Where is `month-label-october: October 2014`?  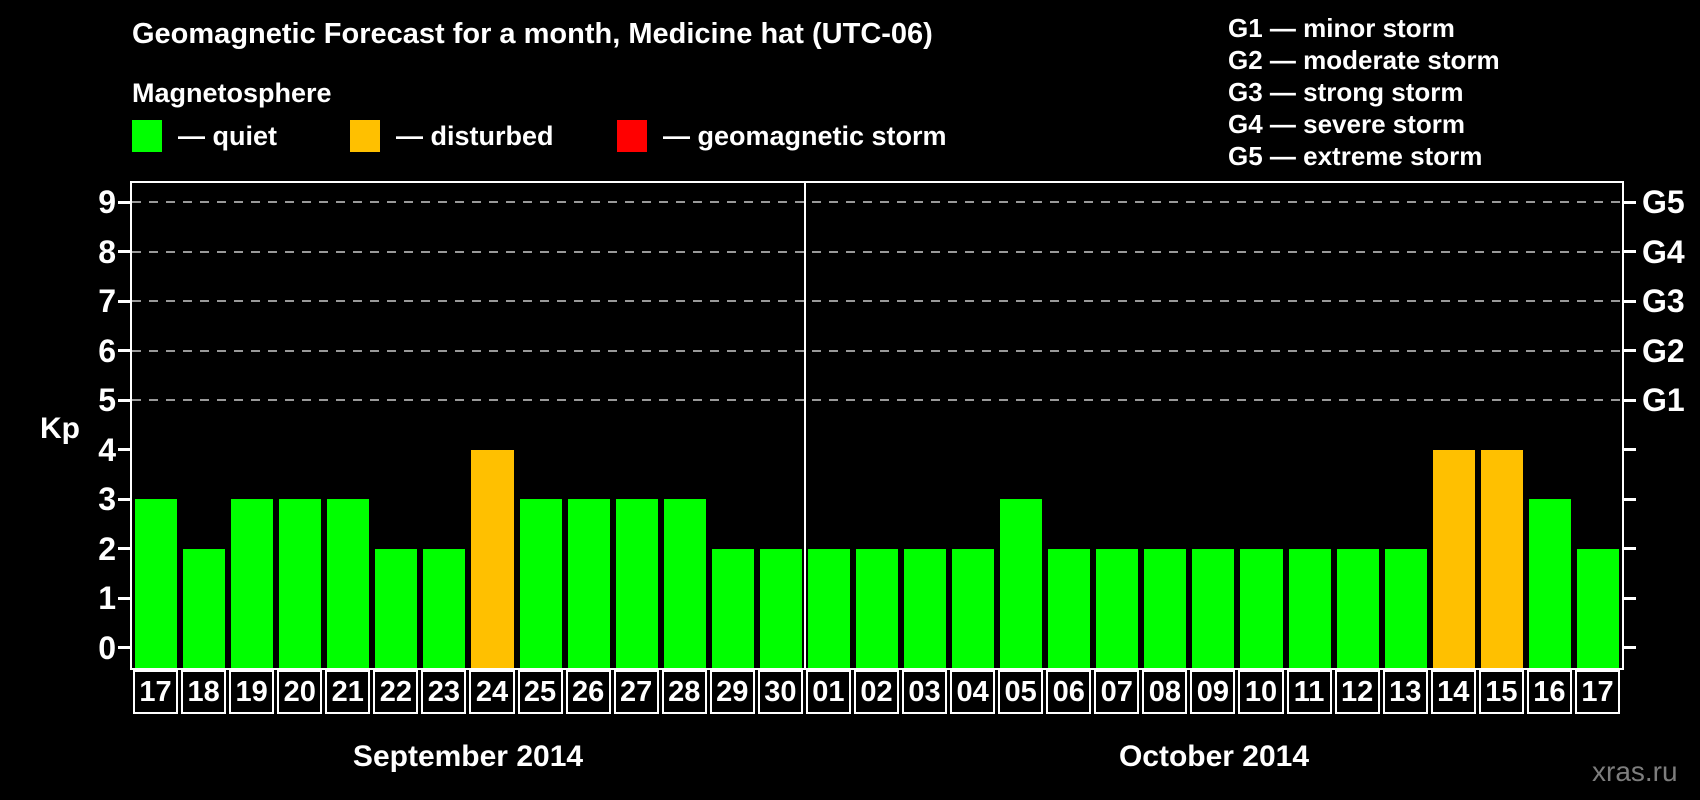
month-label-october: October 2014 is located at coordinates (1214, 756).